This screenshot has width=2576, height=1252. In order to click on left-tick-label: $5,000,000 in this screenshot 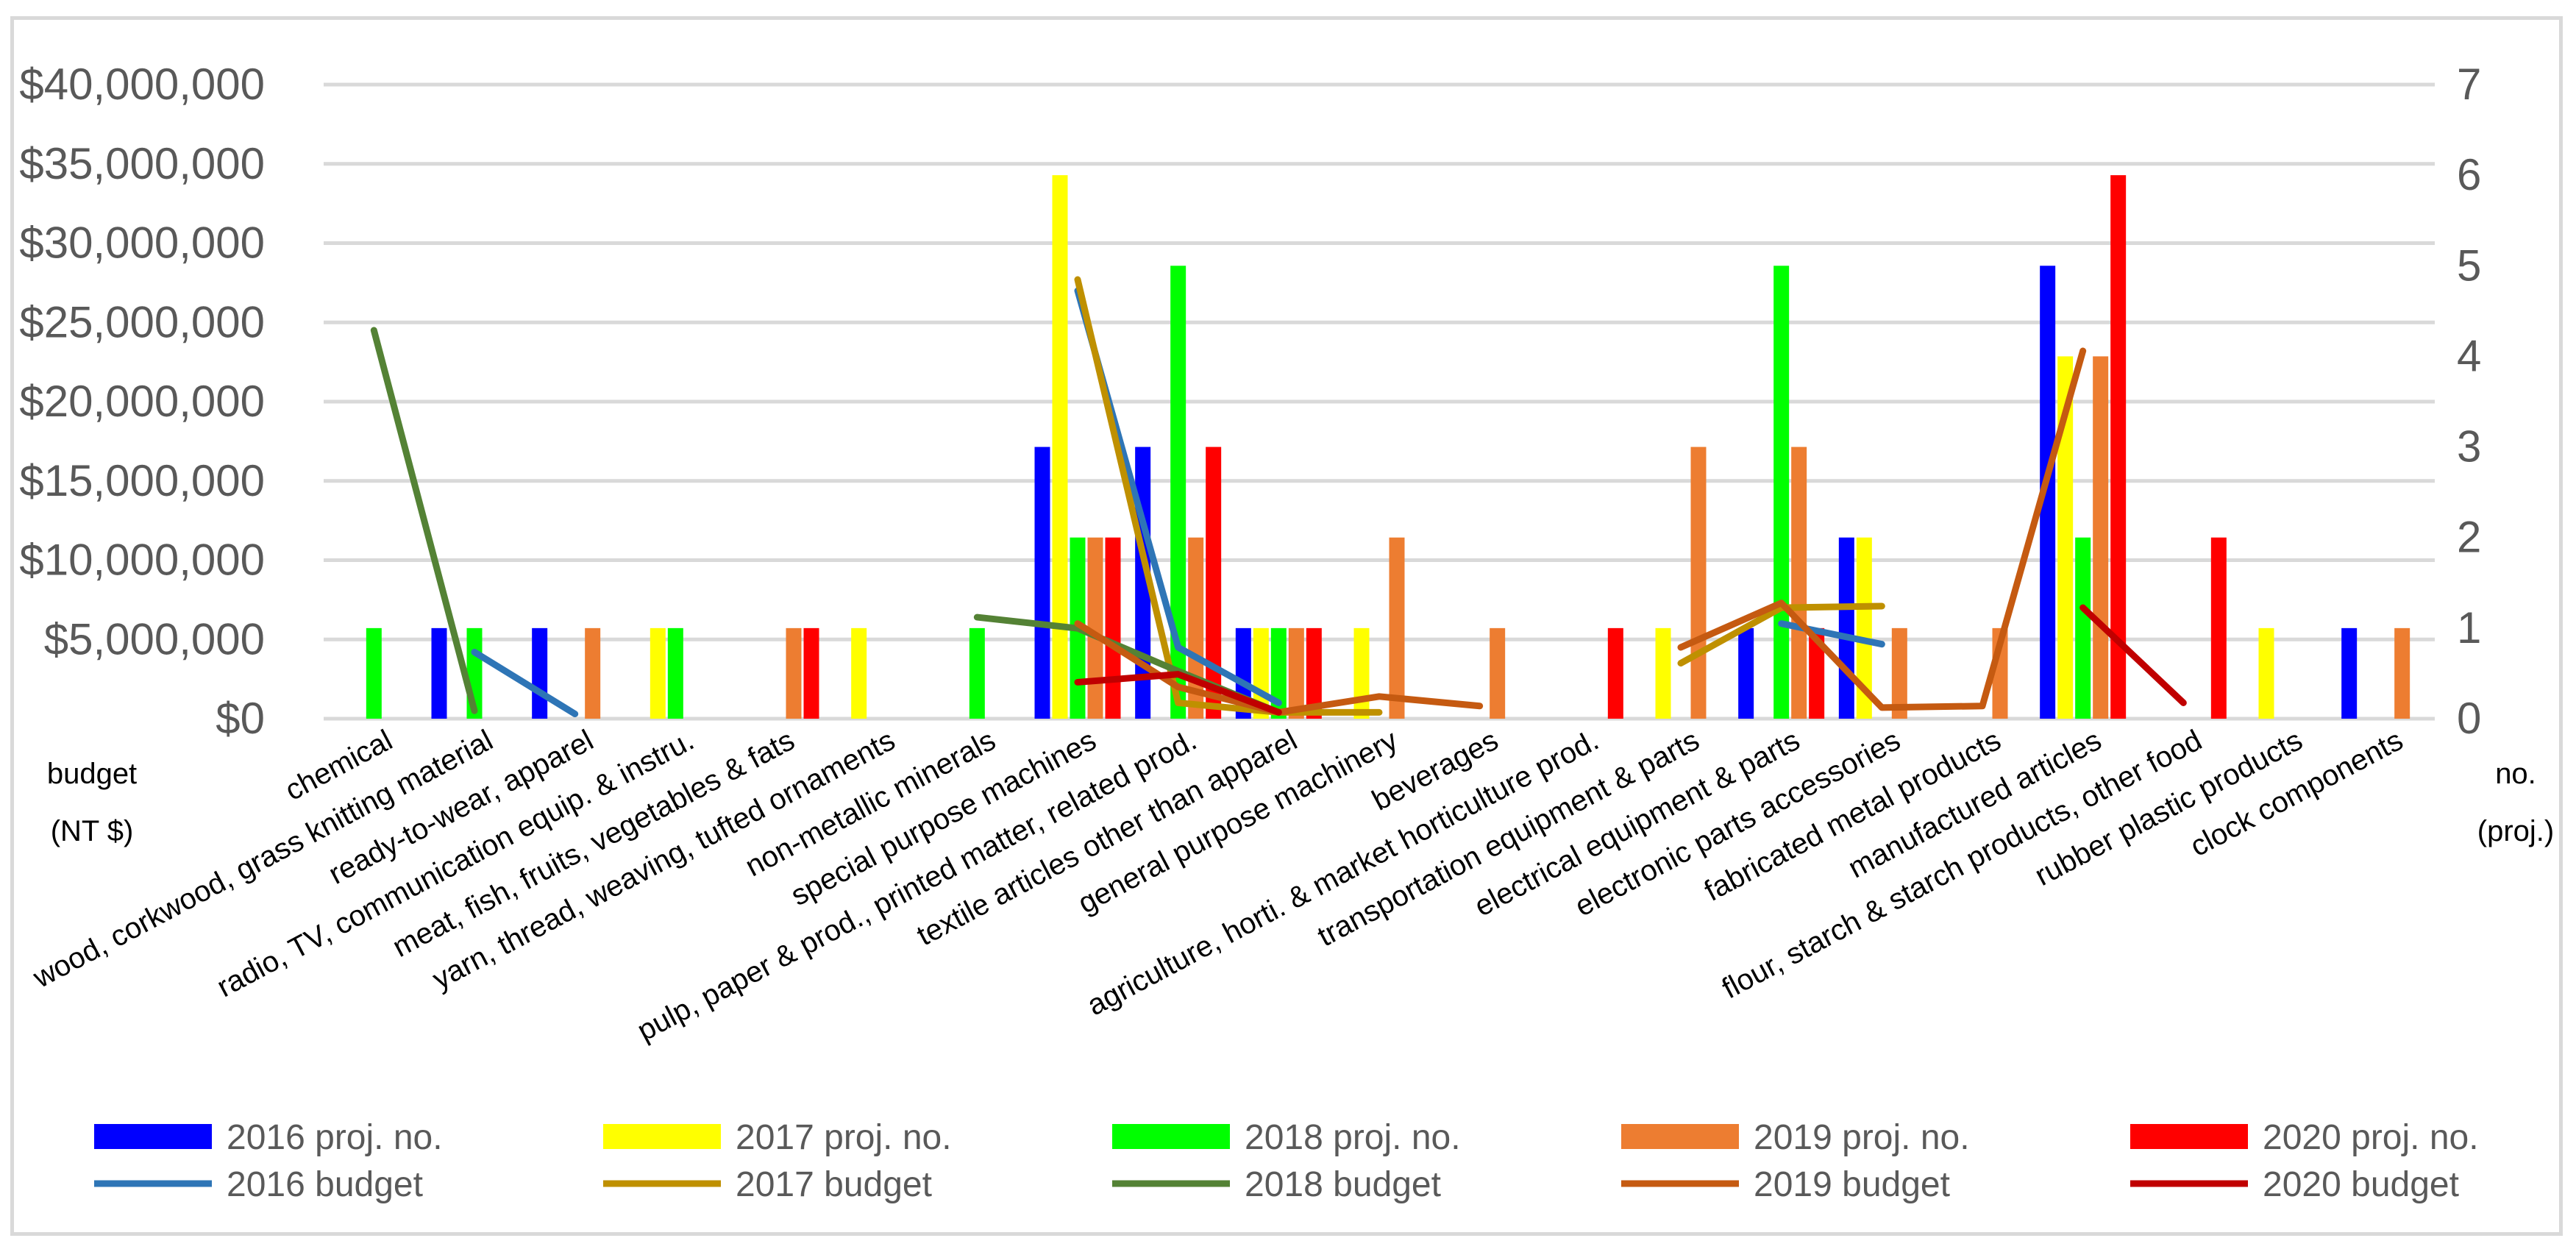, I will do `click(154, 639)`.